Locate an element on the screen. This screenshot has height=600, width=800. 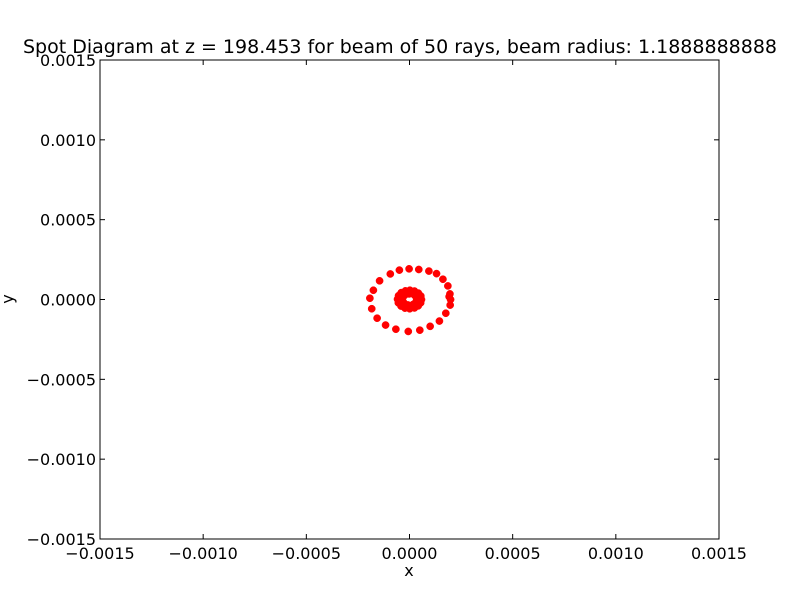
y-tick-label: 0.0005 is located at coordinates (68, 220).